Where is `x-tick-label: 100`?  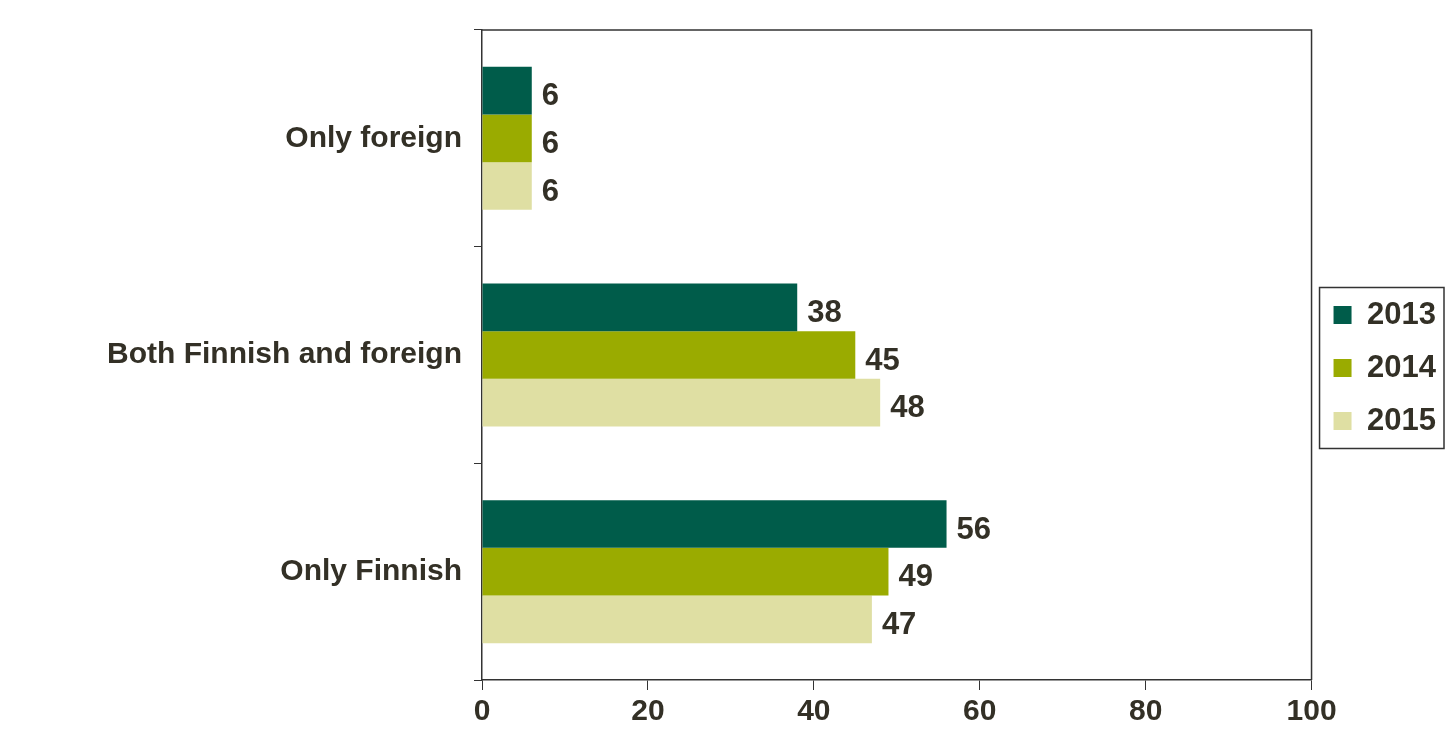 x-tick-label: 100 is located at coordinates (1311, 710).